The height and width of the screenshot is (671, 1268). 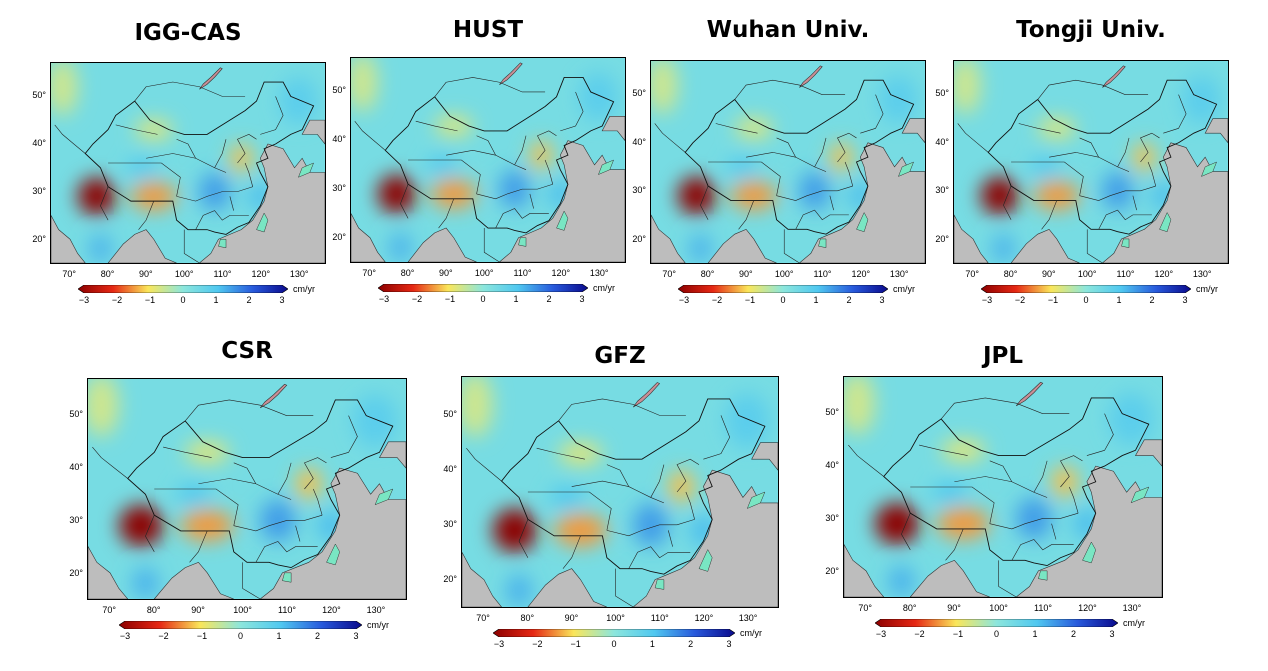 What do you see at coordinates (109, 610) in the screenshot?
I see `lon-tick-label: 70°` at bounding box center [109, 610].